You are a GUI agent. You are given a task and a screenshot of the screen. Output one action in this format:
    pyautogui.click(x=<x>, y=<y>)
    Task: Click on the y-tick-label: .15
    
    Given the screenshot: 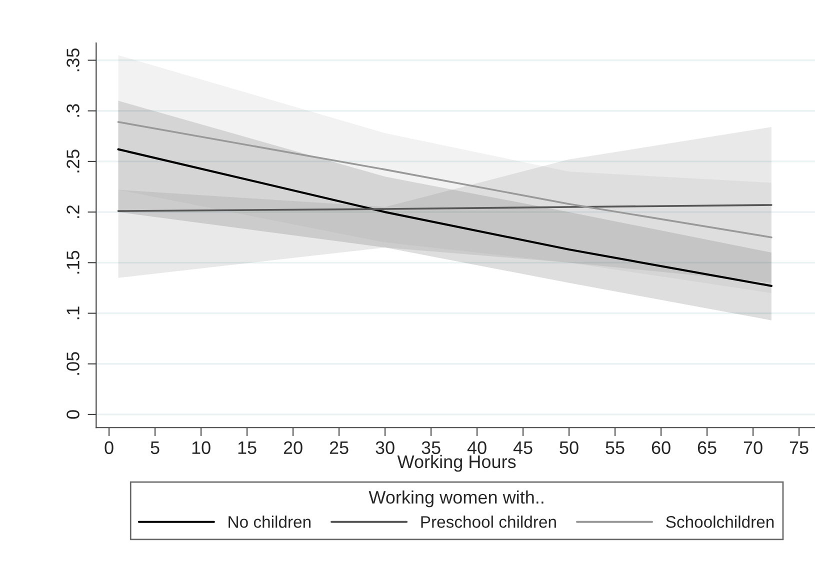 What is the action you would take?
    pyautogui.click(x=73, y=262)
    